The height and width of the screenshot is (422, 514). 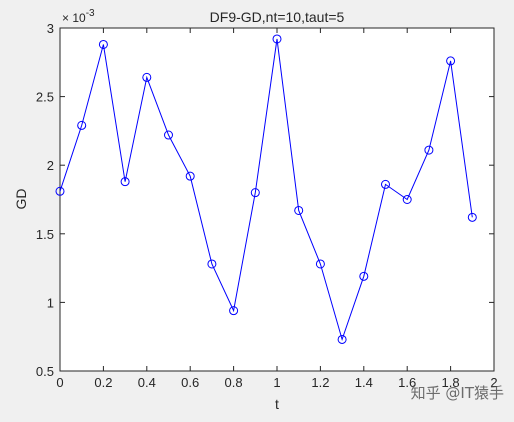 I want to click on y-axis-label: GD, so click(x=21, y=199).